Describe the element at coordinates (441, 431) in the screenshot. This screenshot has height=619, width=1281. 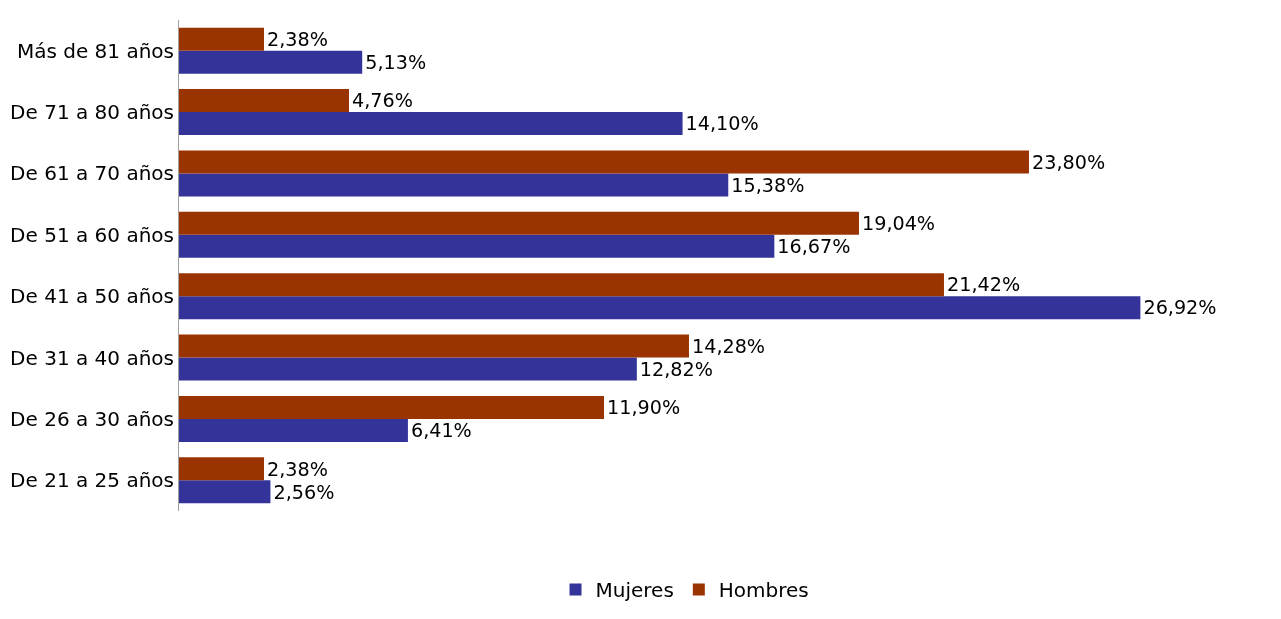
I see `data-label: 6,41%` at that location.